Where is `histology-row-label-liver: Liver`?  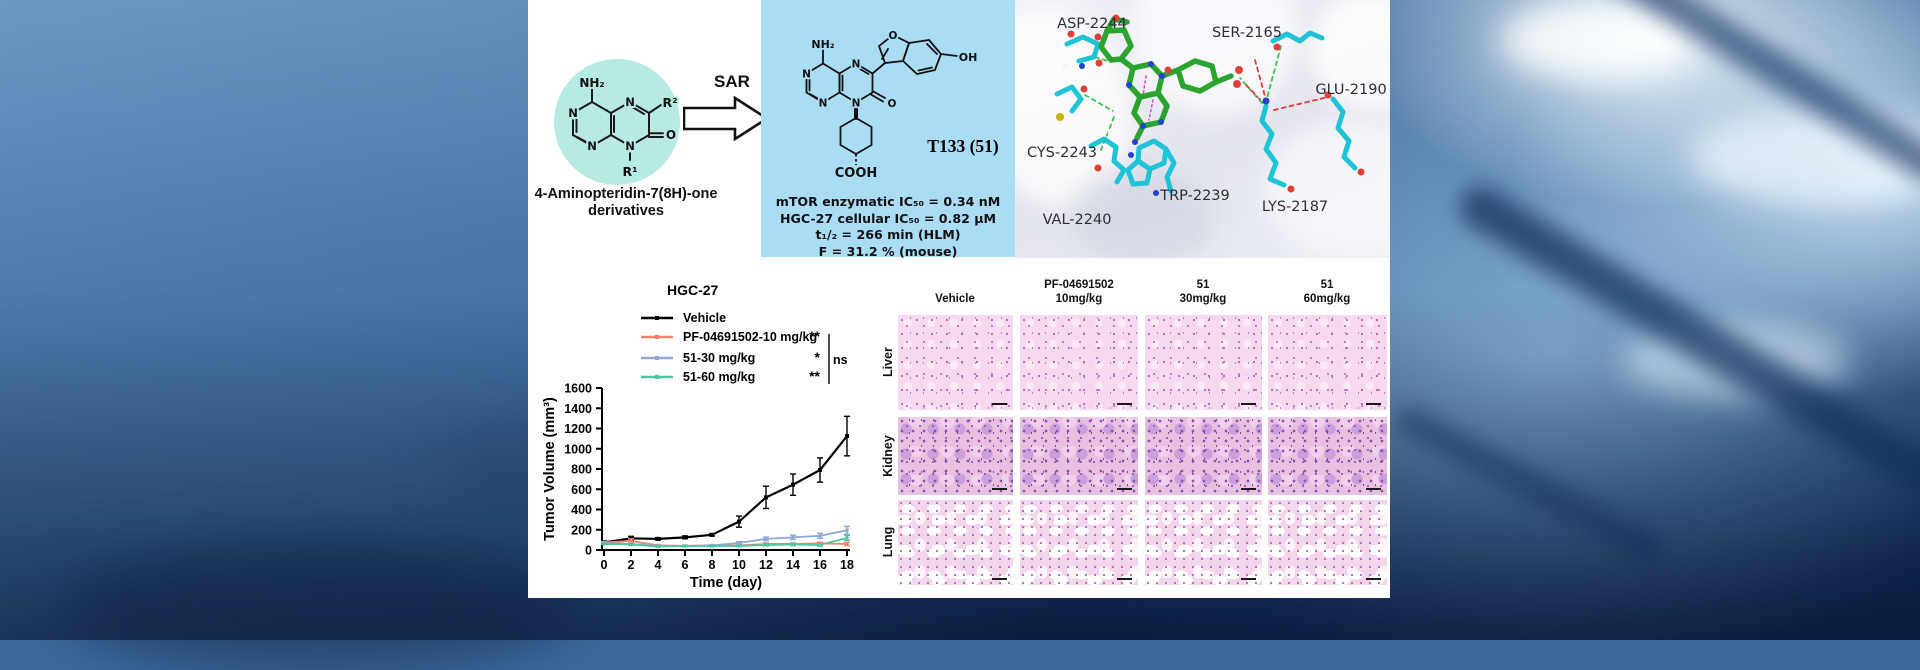
histology-row-label-liver: Liver is located at coordinates (888, 362).